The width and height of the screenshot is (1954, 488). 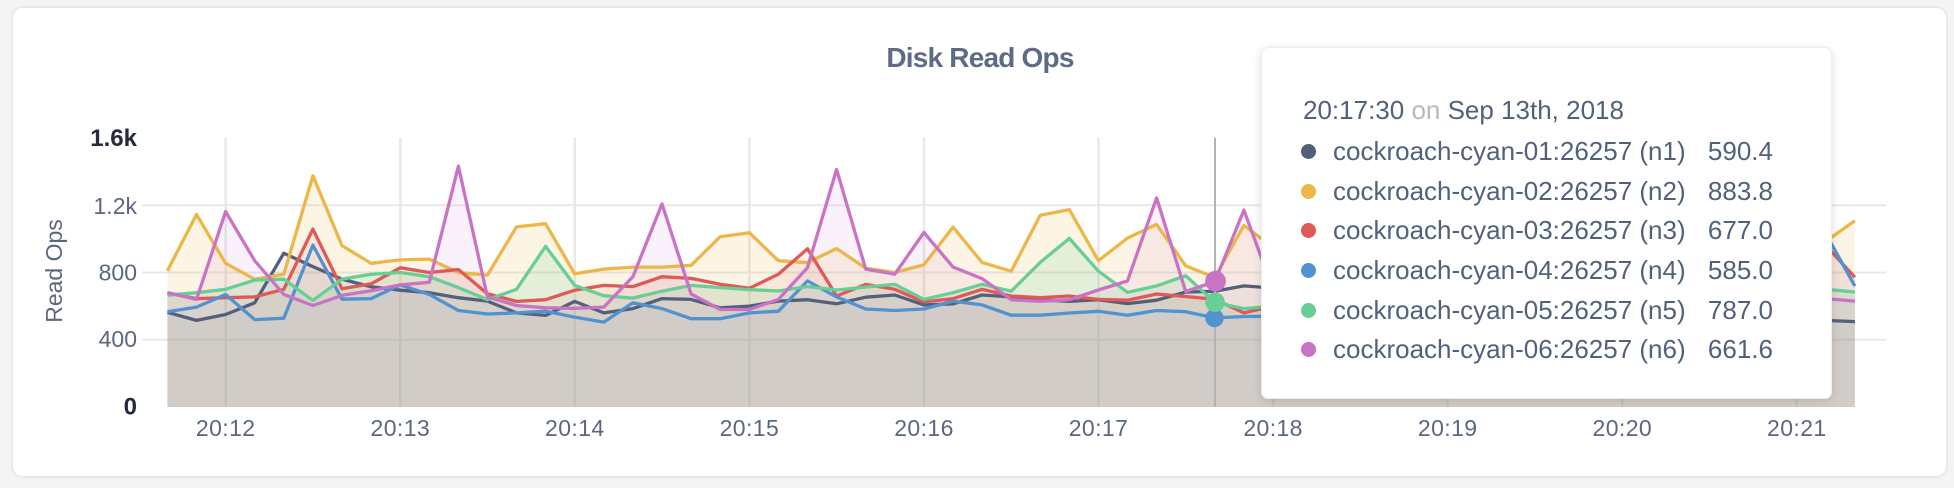 I want to click on svg-text: Read Ops, so click(x=54, y=271).